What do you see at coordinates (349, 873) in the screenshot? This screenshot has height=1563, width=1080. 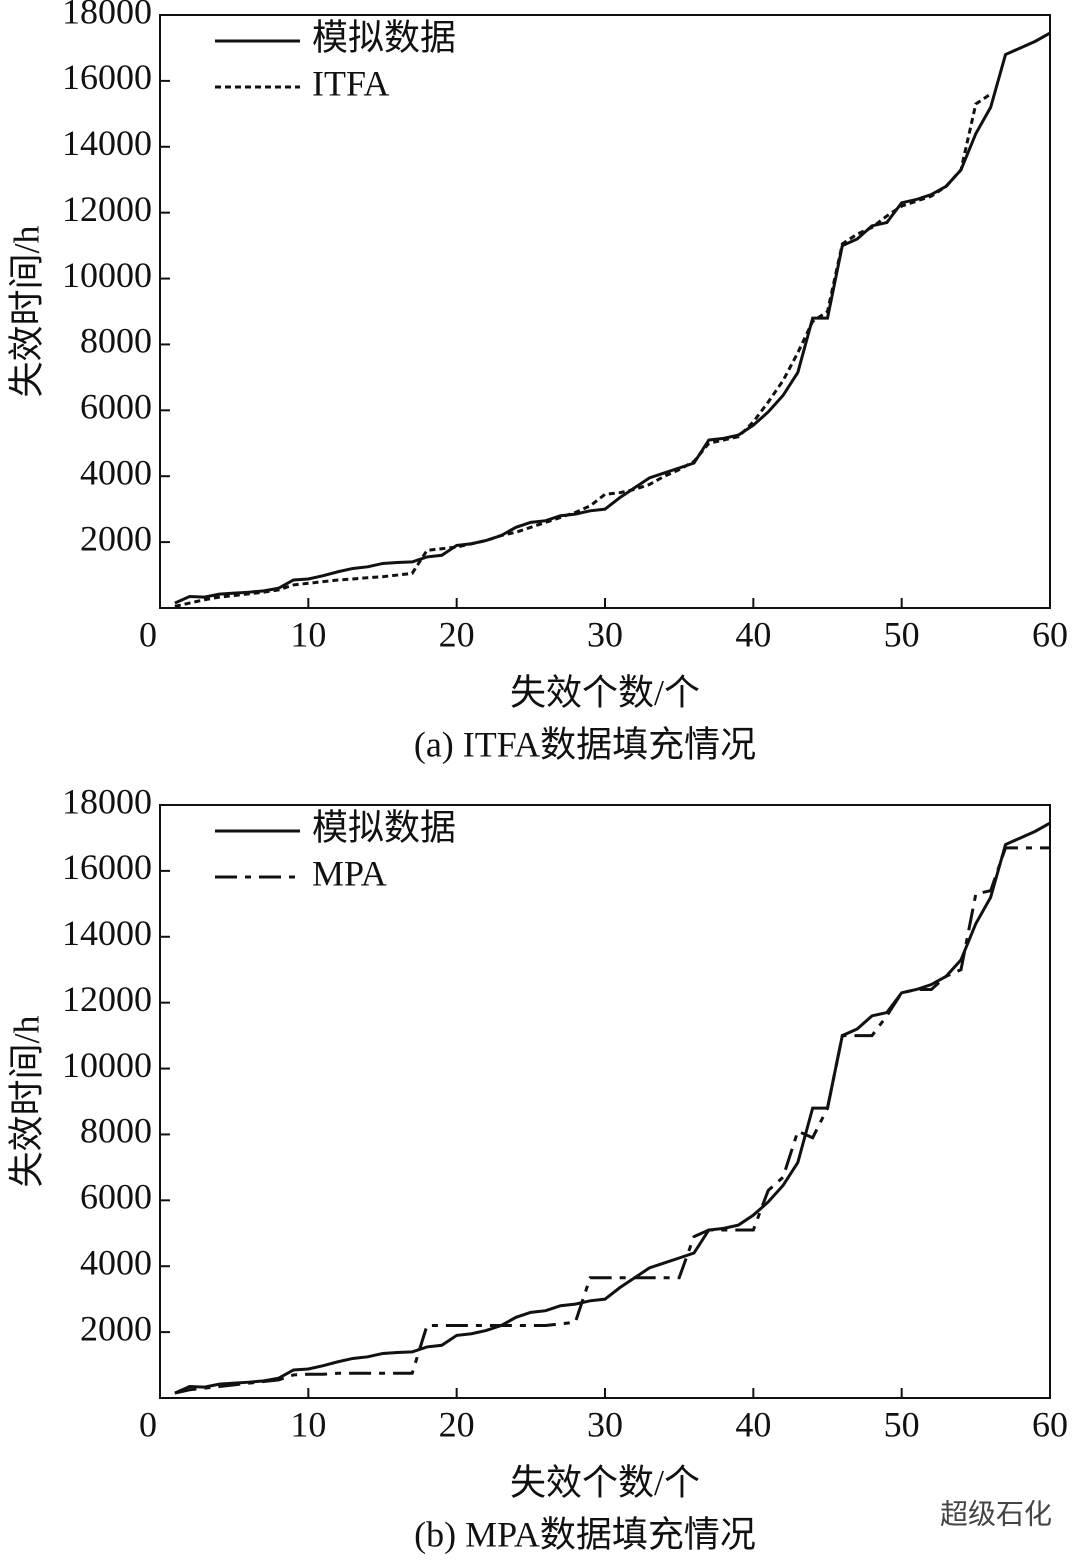 I see `legend-label: MPA` at bounding box center [349, 873].